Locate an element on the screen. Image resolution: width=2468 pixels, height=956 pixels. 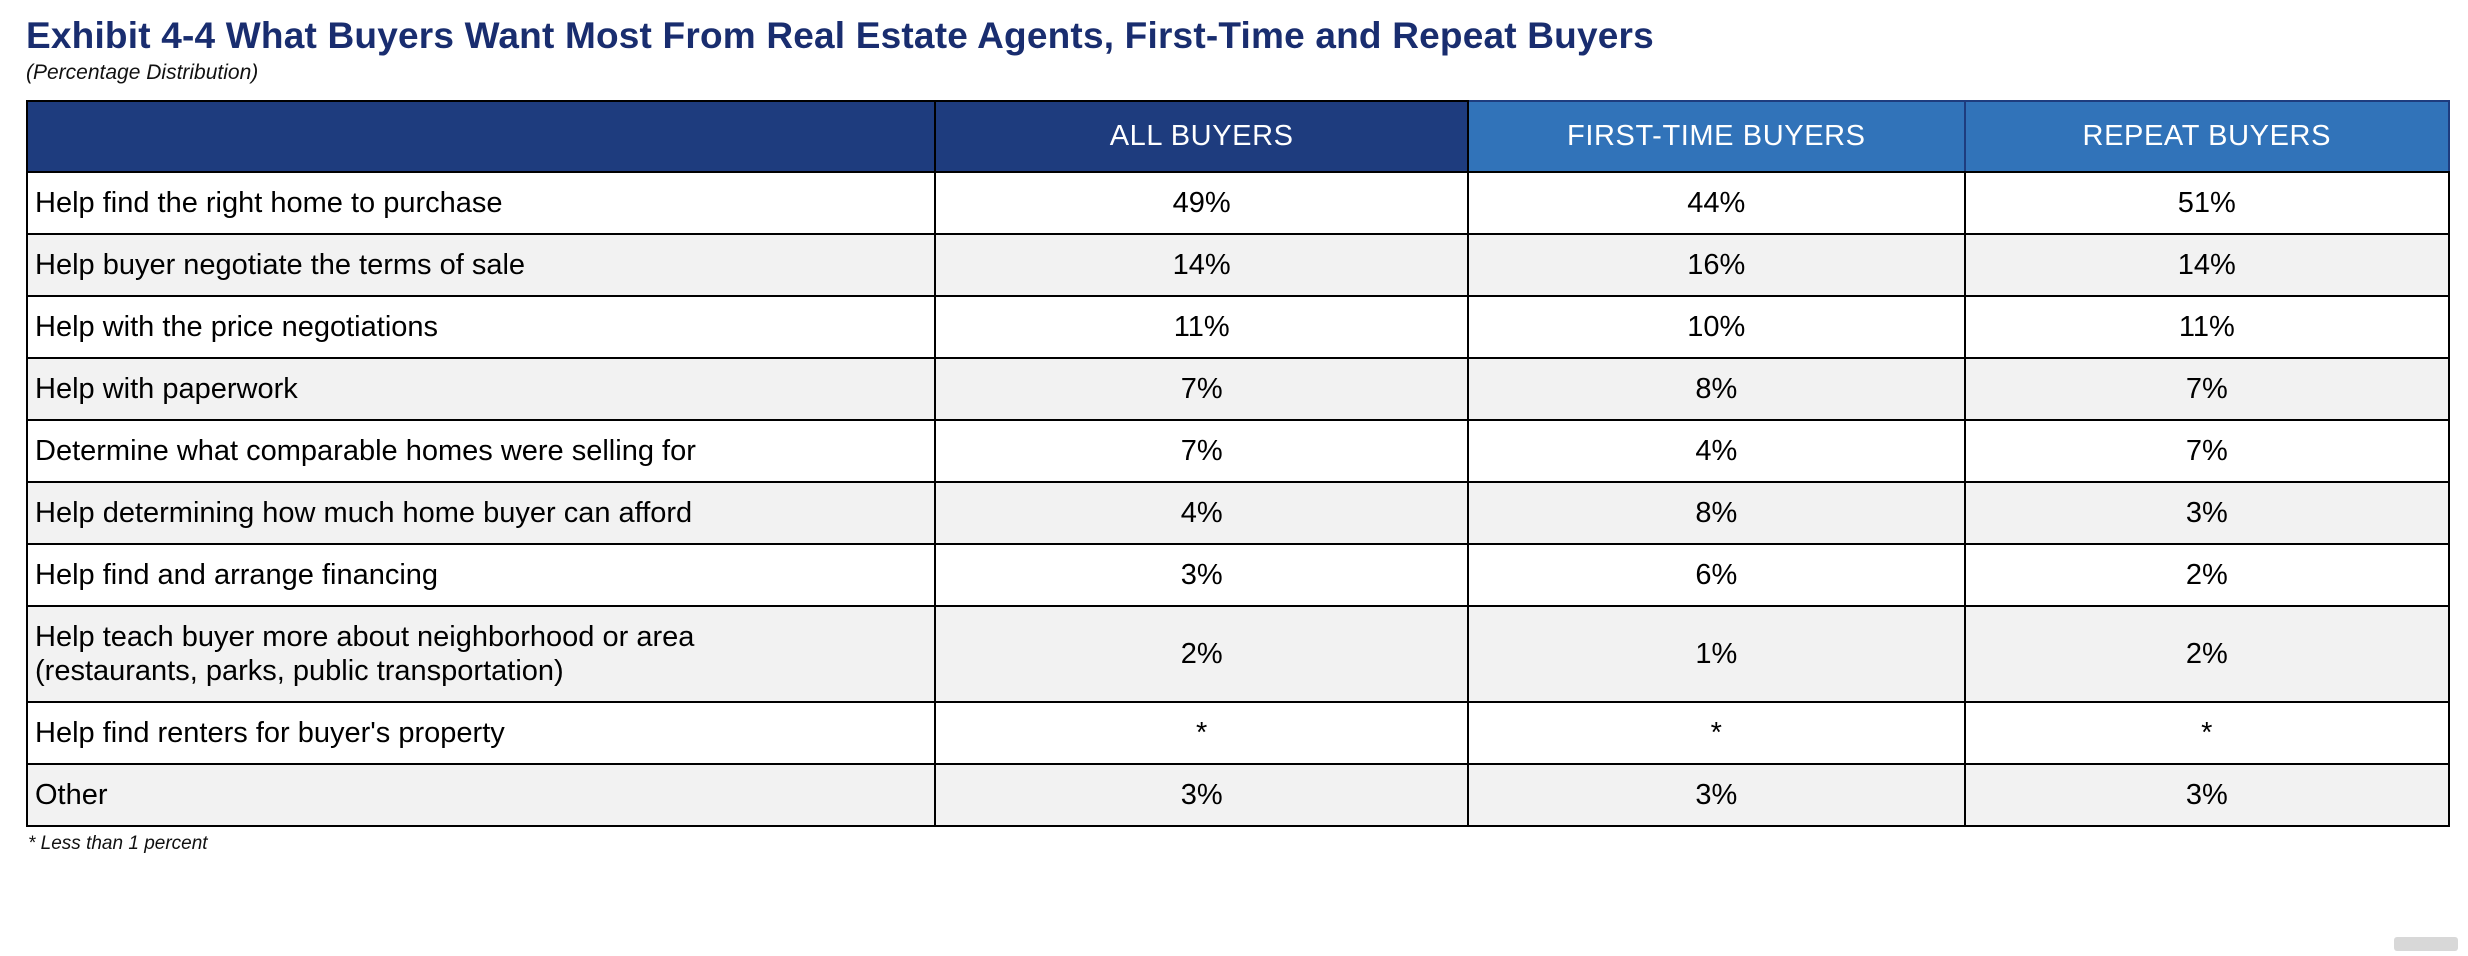
cell-value: 1% is located at coordinates (1716, 654).